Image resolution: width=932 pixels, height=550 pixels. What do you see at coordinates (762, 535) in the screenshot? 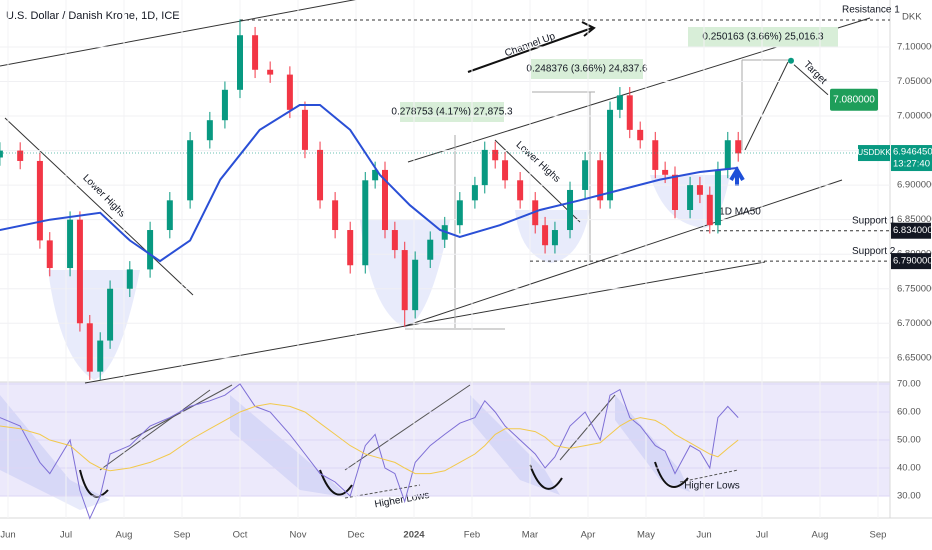
I see `x-tick-label: Jul` at bounding box center [762, 535].